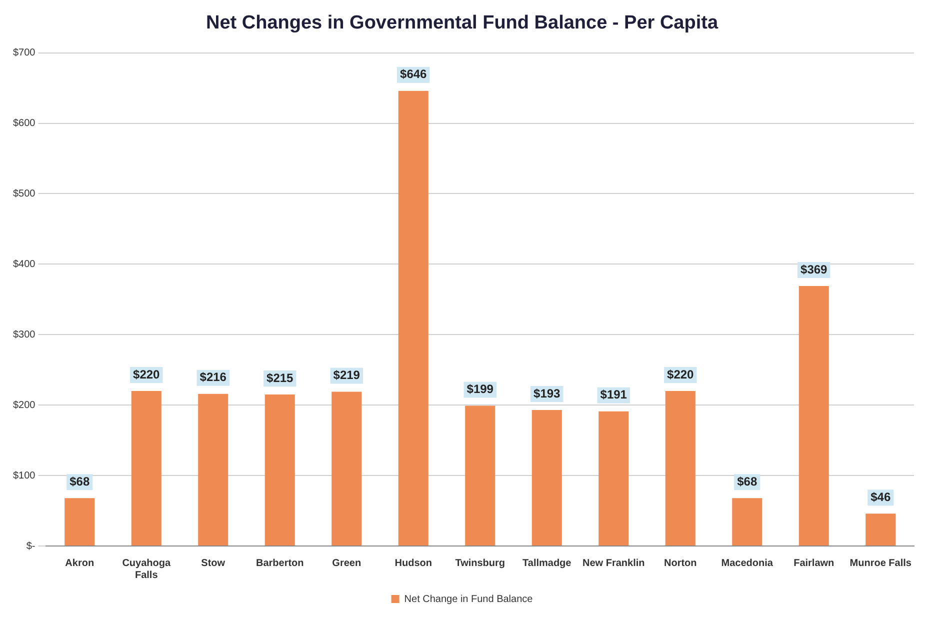  What do you see at coordinates (213, 377) in the screenshot?
I see `data-label: $216` at bounding box center [213, 377].